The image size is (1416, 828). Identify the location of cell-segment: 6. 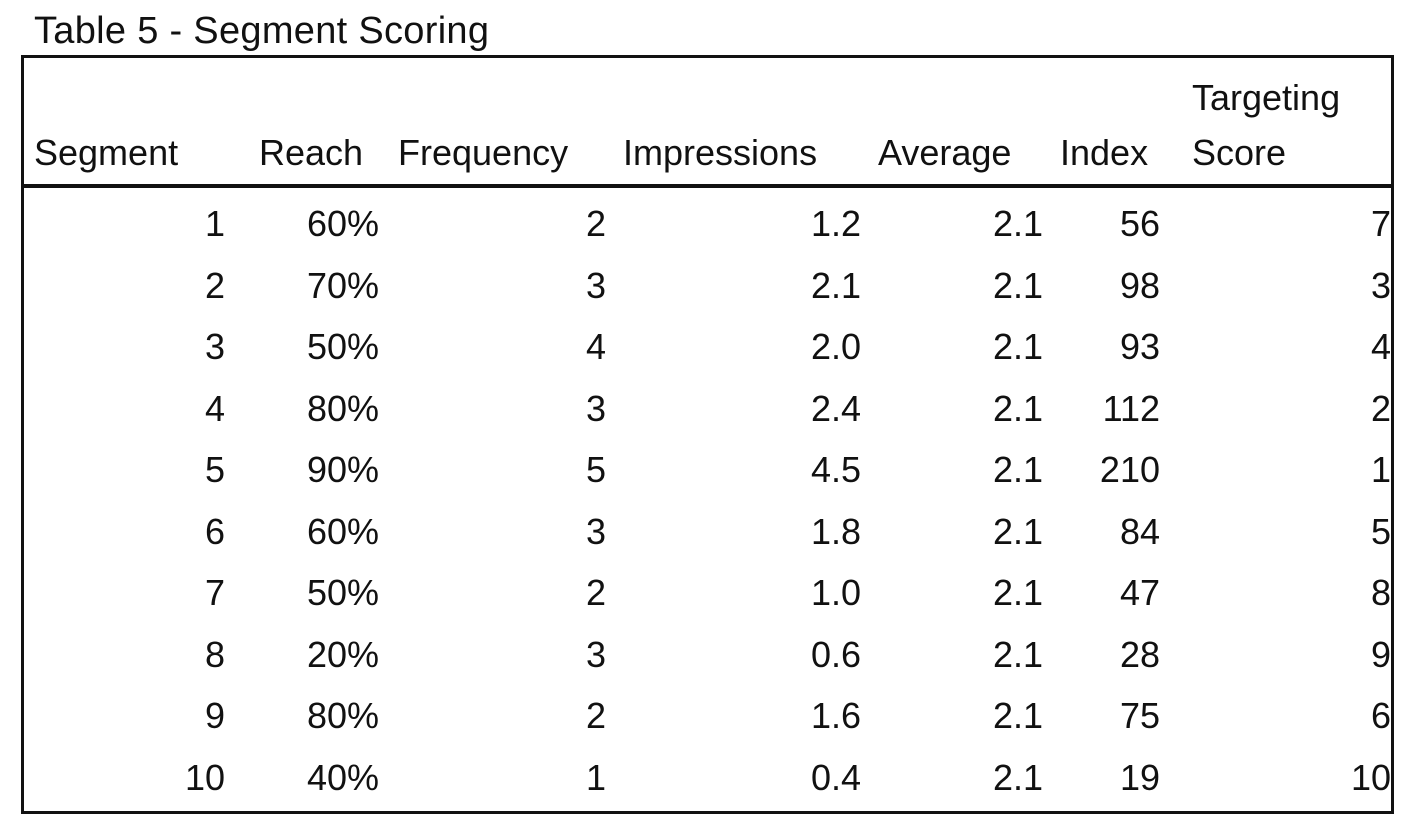
(215, 532).